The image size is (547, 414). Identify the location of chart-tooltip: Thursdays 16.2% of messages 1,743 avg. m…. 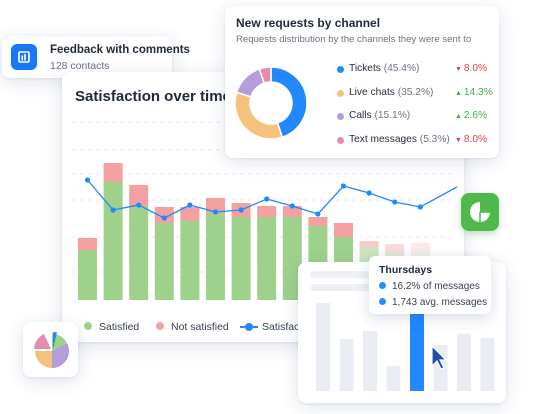
(430, 285).